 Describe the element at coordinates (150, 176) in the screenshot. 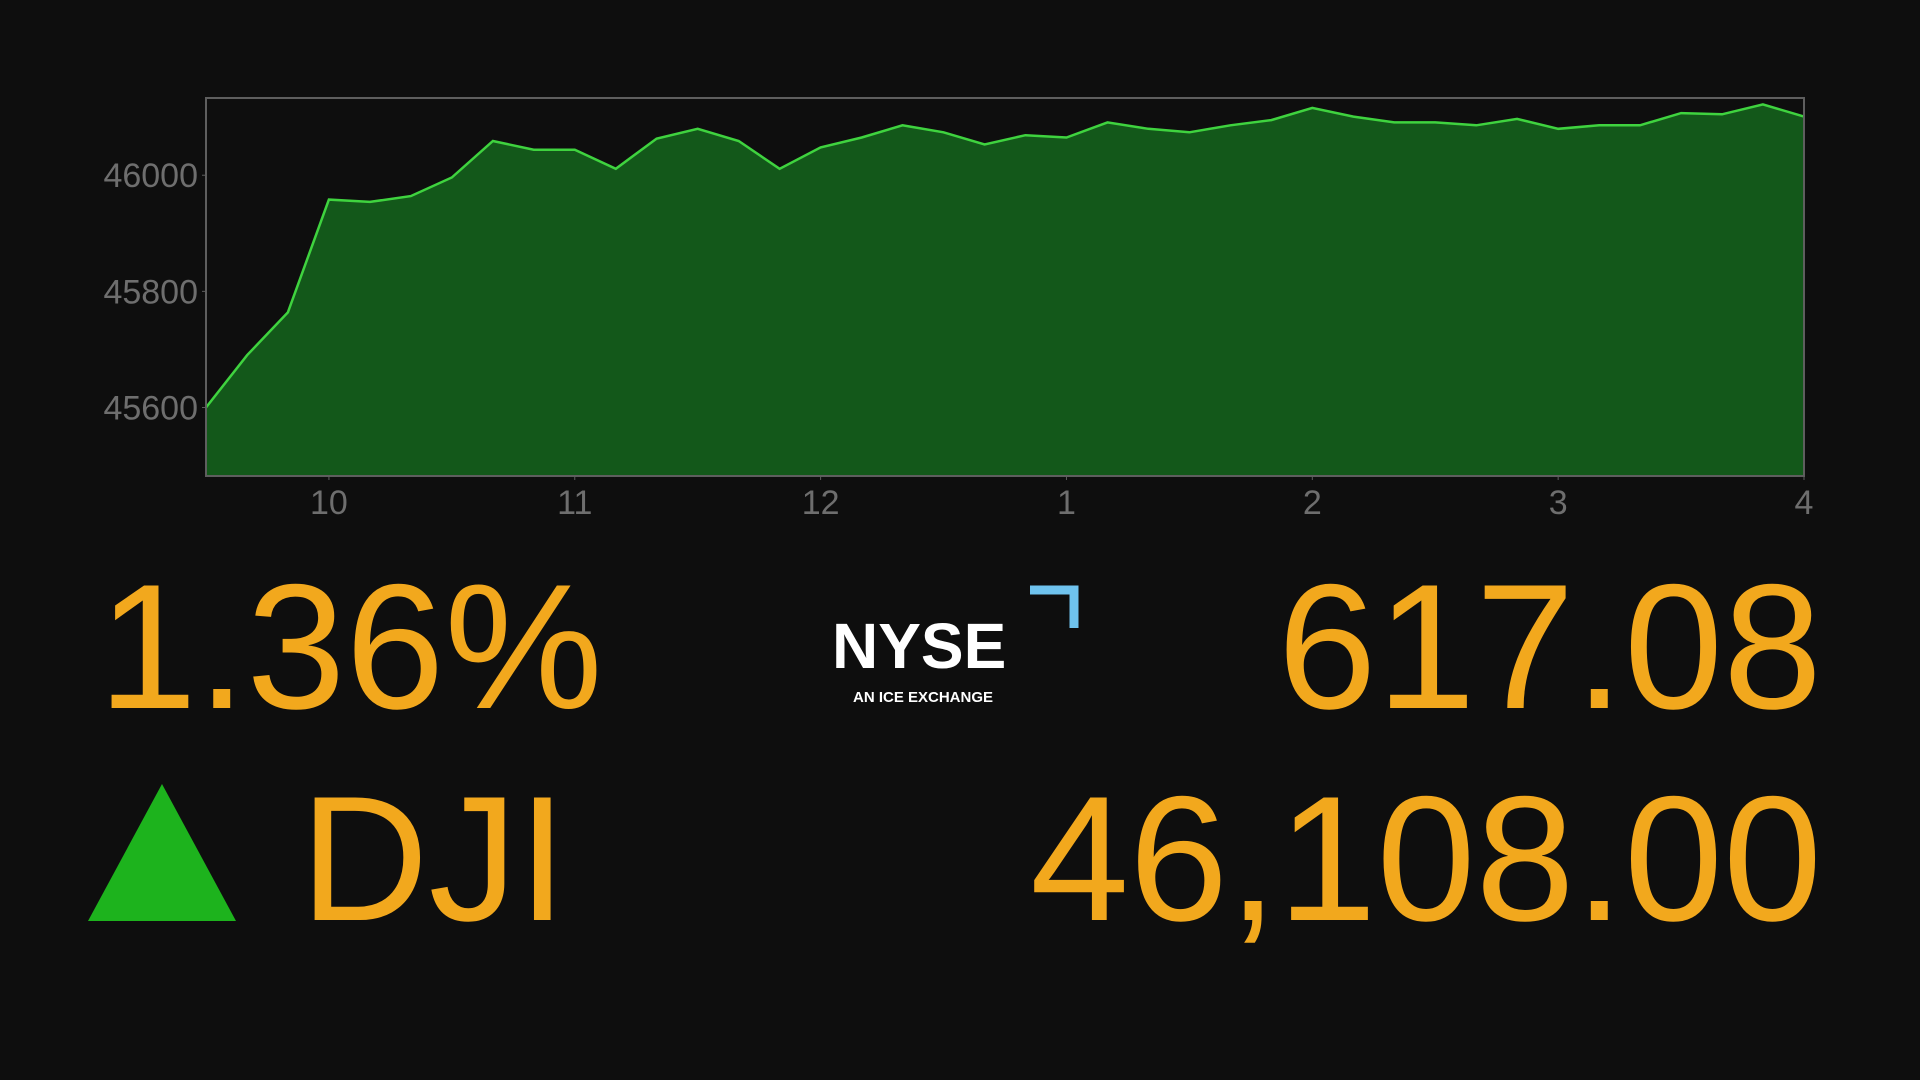

I see `y-tick-label: 46000` at that location.